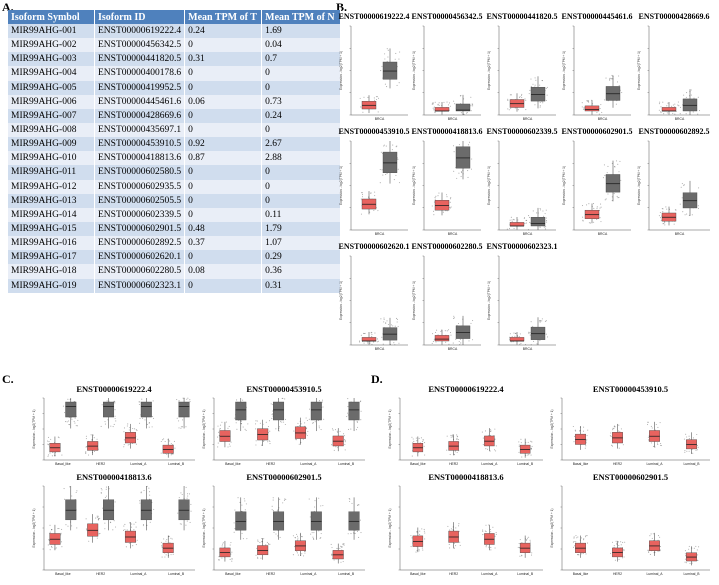 This screenshot has width=719, height=585. What do you see at coordinates (100, 574) in the screenshot?
I see `x-tick-label: HER2` at bounding box center [100, 574].